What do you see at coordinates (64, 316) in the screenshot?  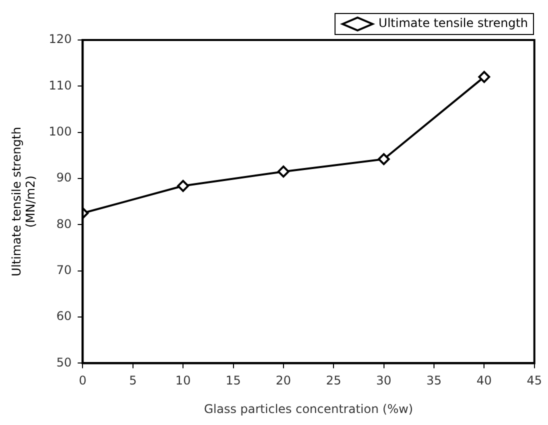 I see `y-tick-label: 60` at bounding box center [64, 316].